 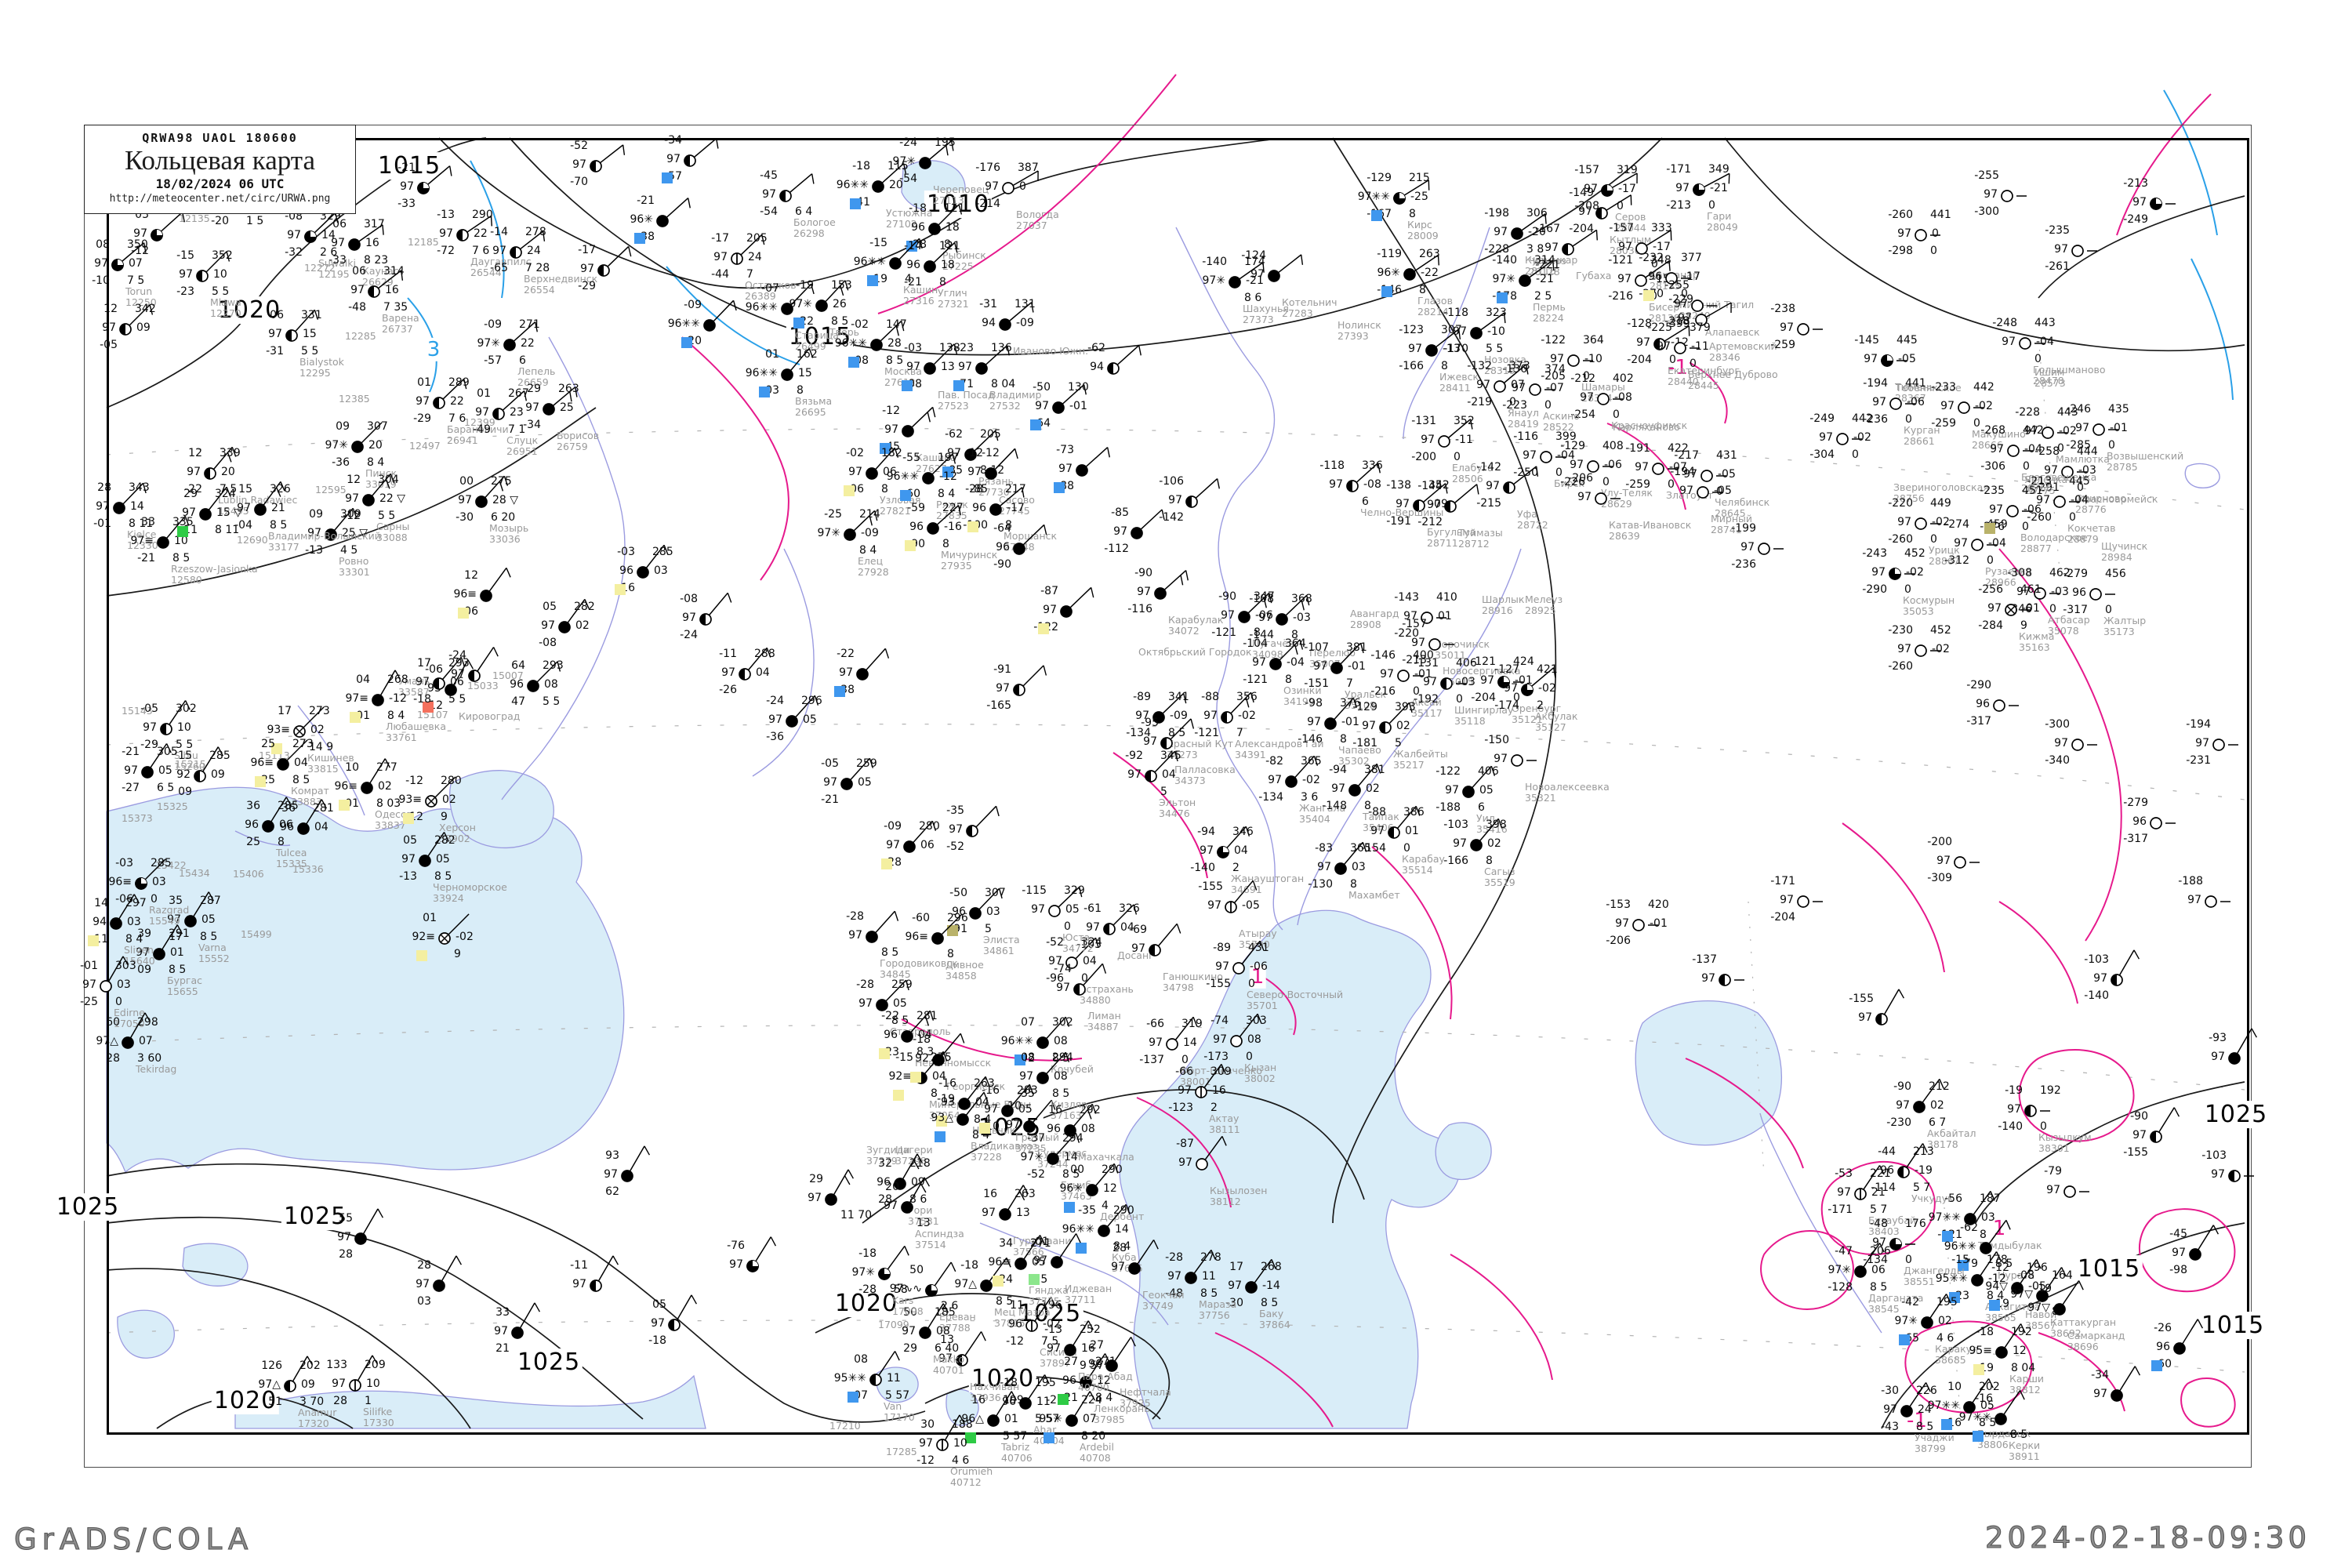 What do you see at coordinates (1411, 366) in the screenshot?
I see `dewpoint-value: -166` at bounding box center [1411, 366].